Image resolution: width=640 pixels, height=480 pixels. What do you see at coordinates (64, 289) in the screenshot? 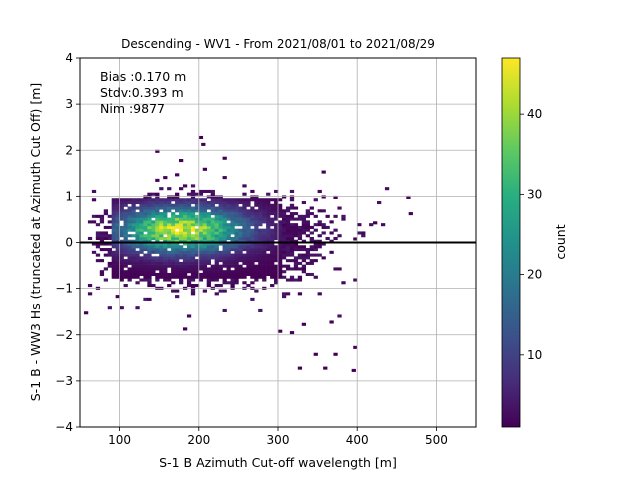
I see `y-tick-label: −1` at bounding box center [64, 289].